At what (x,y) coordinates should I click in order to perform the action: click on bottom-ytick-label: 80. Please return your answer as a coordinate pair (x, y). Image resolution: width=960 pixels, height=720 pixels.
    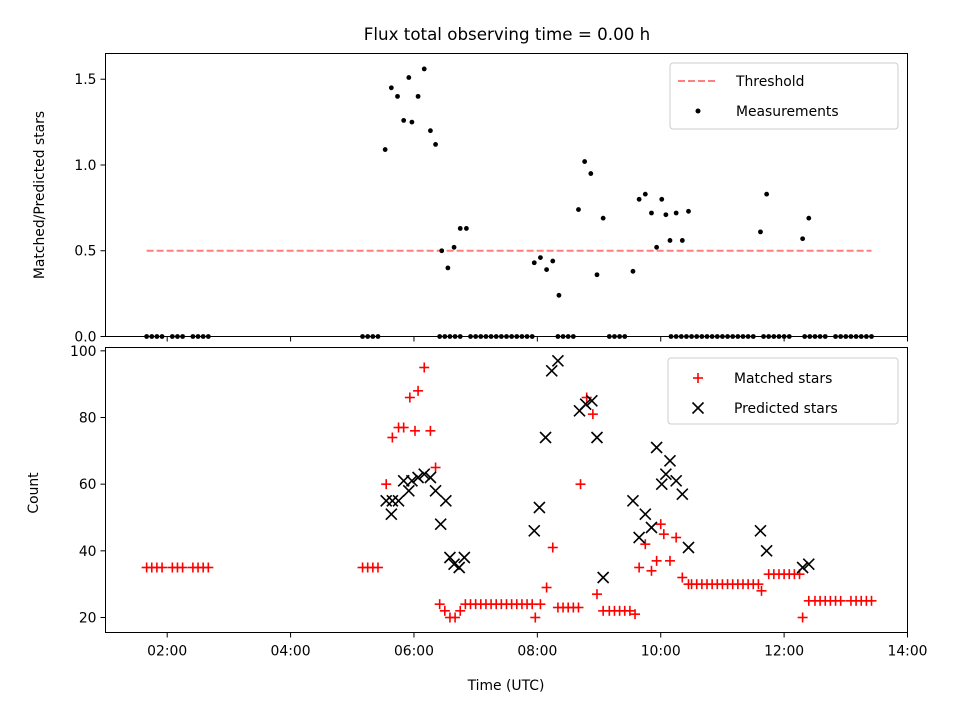
    Looking at the image, I should click on (88, 419).